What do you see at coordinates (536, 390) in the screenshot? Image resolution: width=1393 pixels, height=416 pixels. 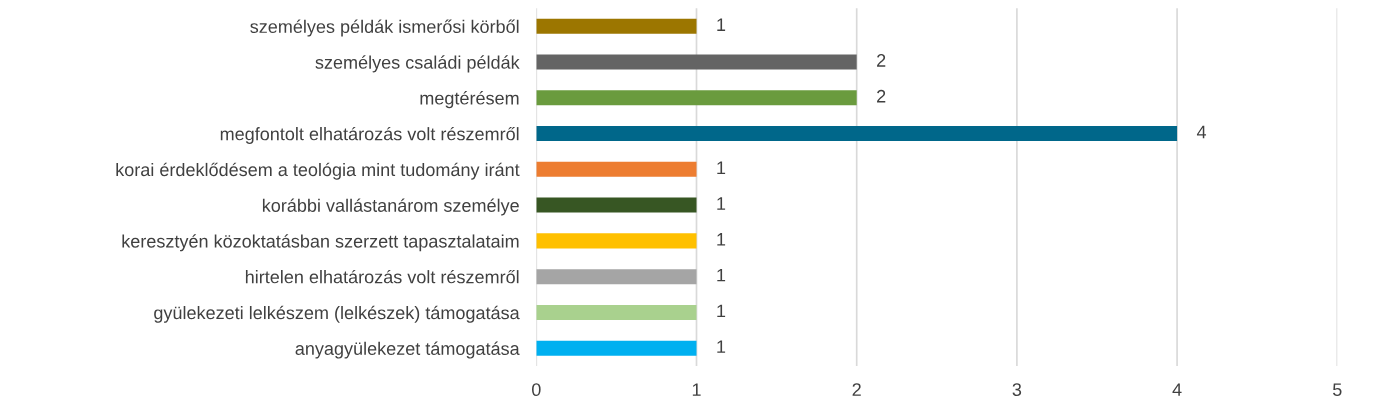 I see `x-tick-label: 0` at bounding box center [536, 390].